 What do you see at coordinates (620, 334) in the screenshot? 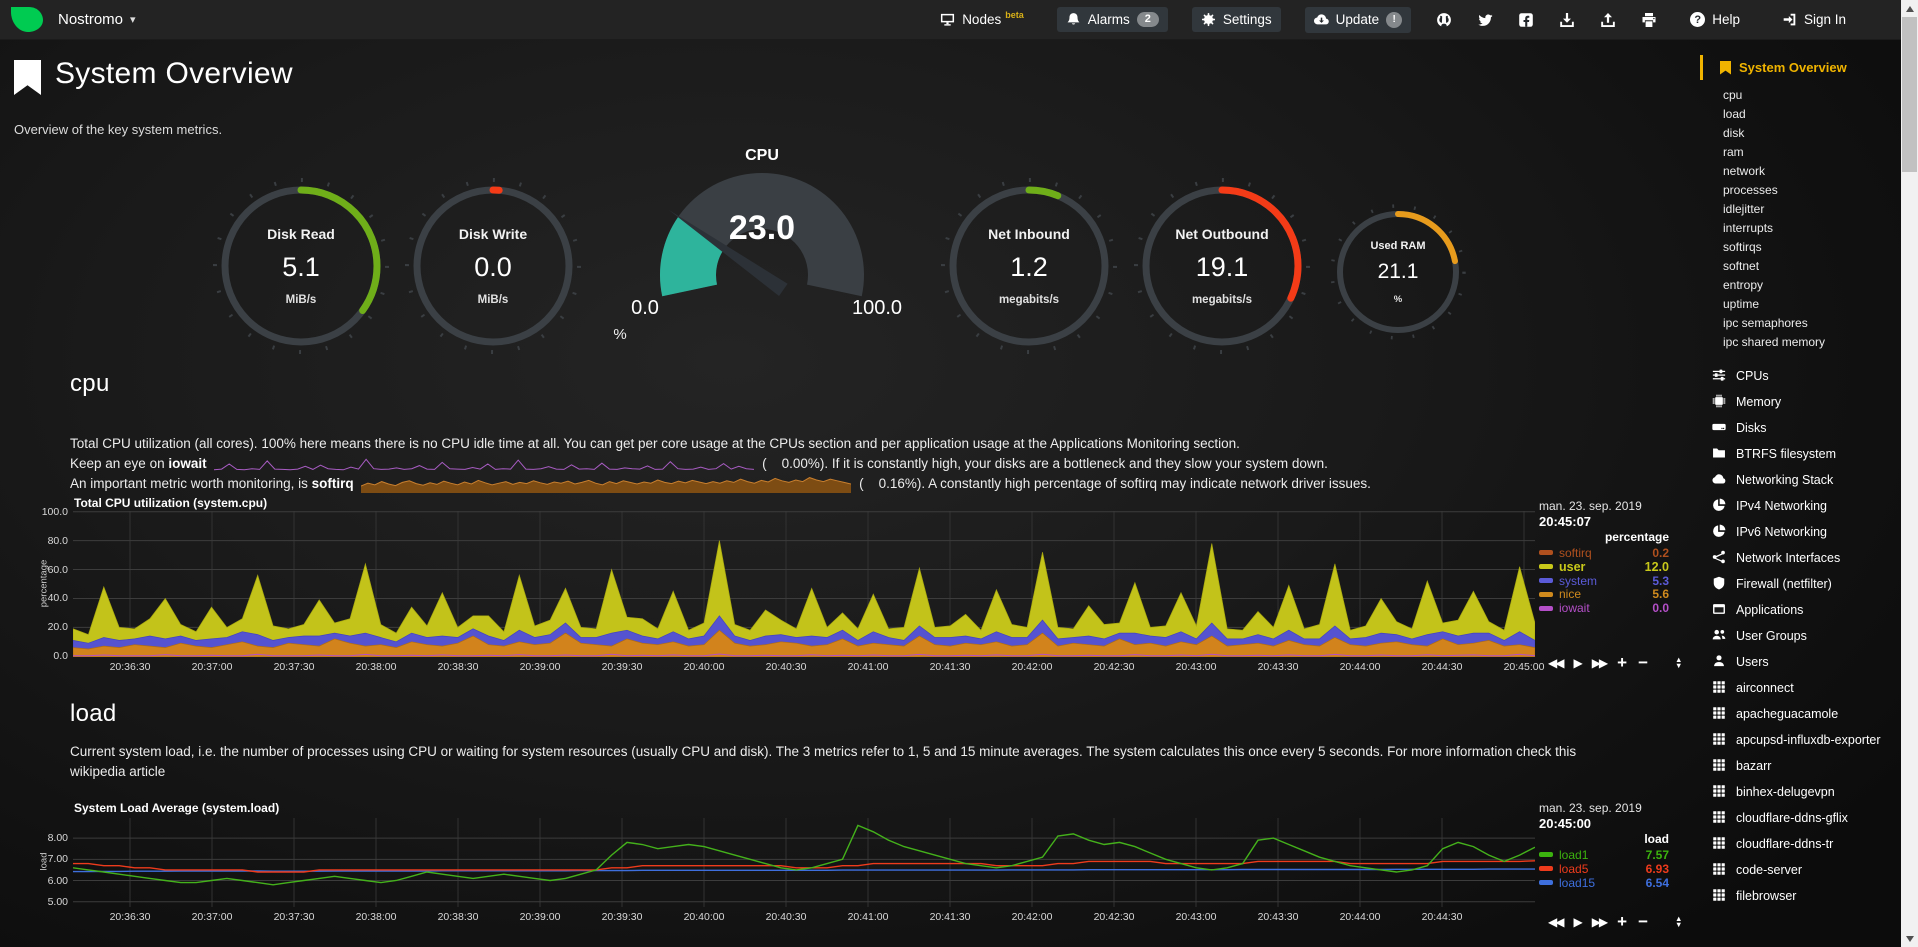
I see `gauge-unit: %` at bounding box center [620, 334].